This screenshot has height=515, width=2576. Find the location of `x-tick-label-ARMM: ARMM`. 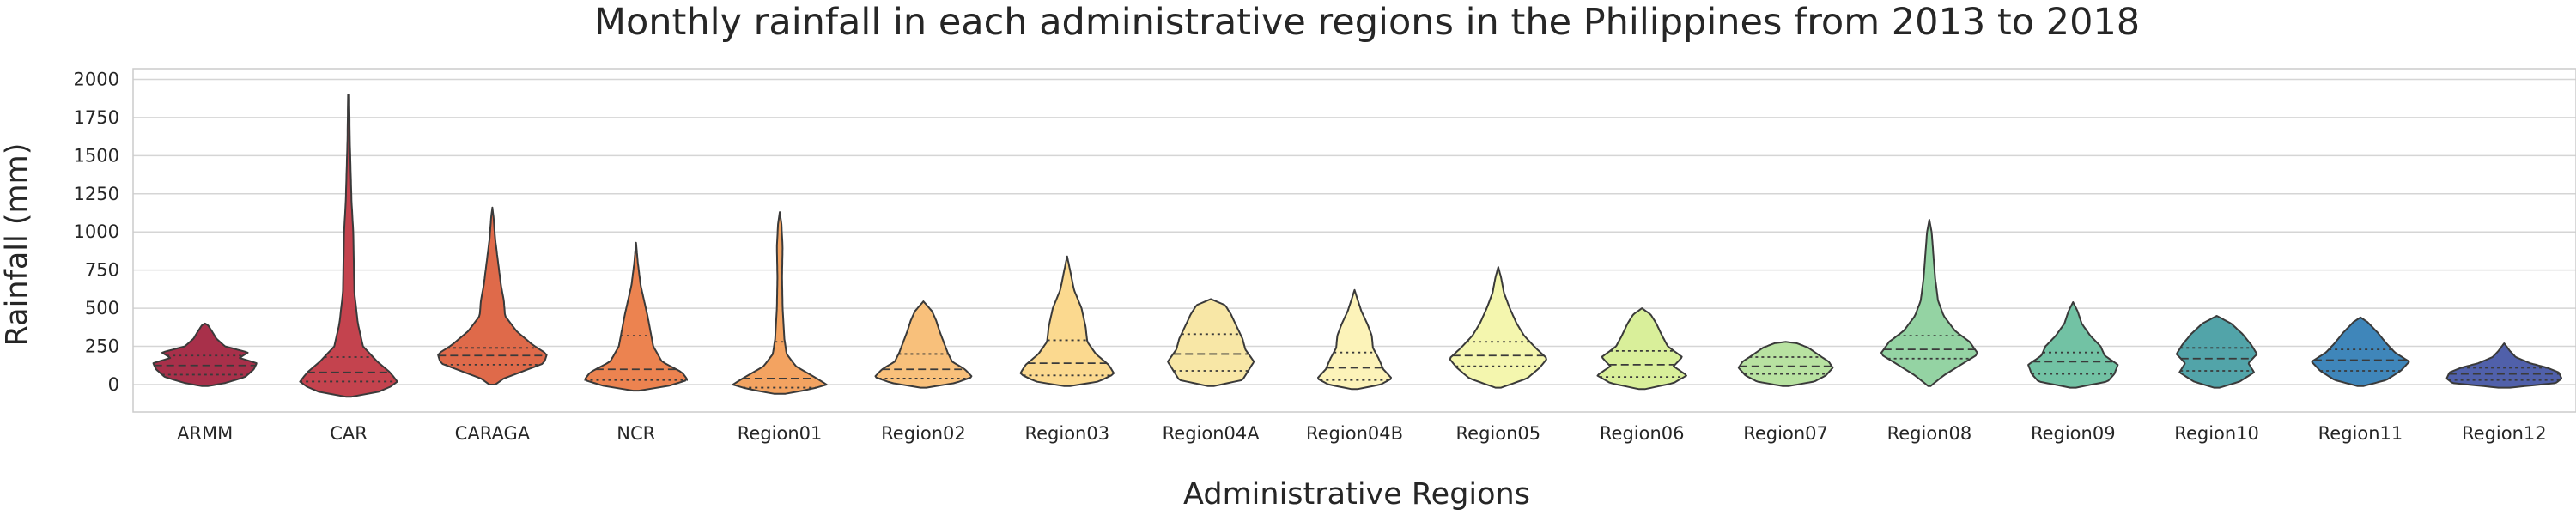

x-tick-label-ARMM: ARMM is located at coordinates (205, 433).